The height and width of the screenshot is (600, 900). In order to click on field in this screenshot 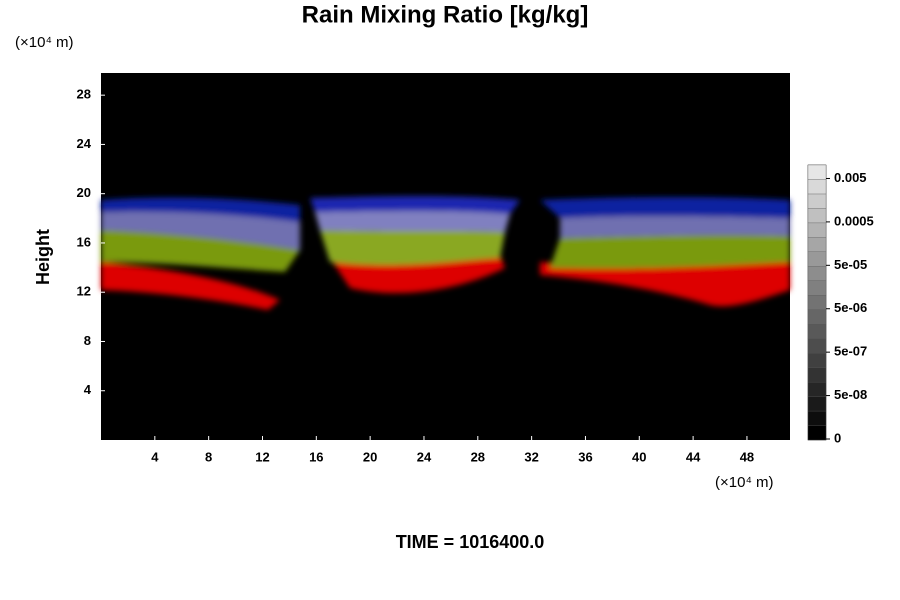, I will do `click(445, 252)`.